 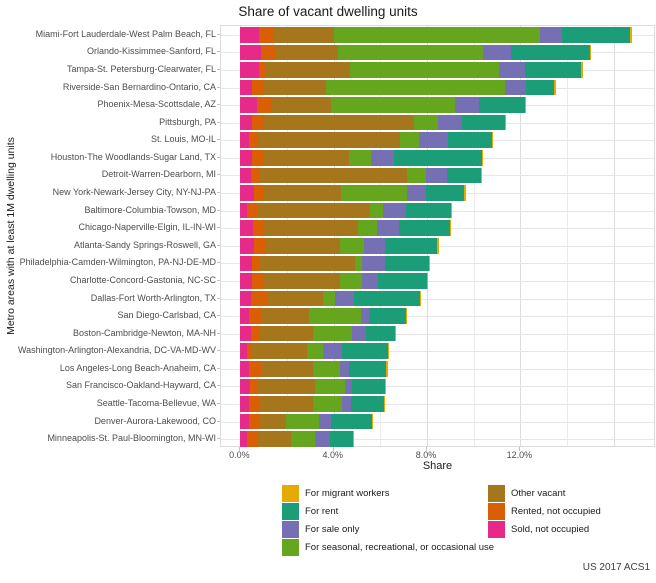 I want to click on legend-item-rented-not-occupied: Rented, not occupied, so click(x=544, y=511).